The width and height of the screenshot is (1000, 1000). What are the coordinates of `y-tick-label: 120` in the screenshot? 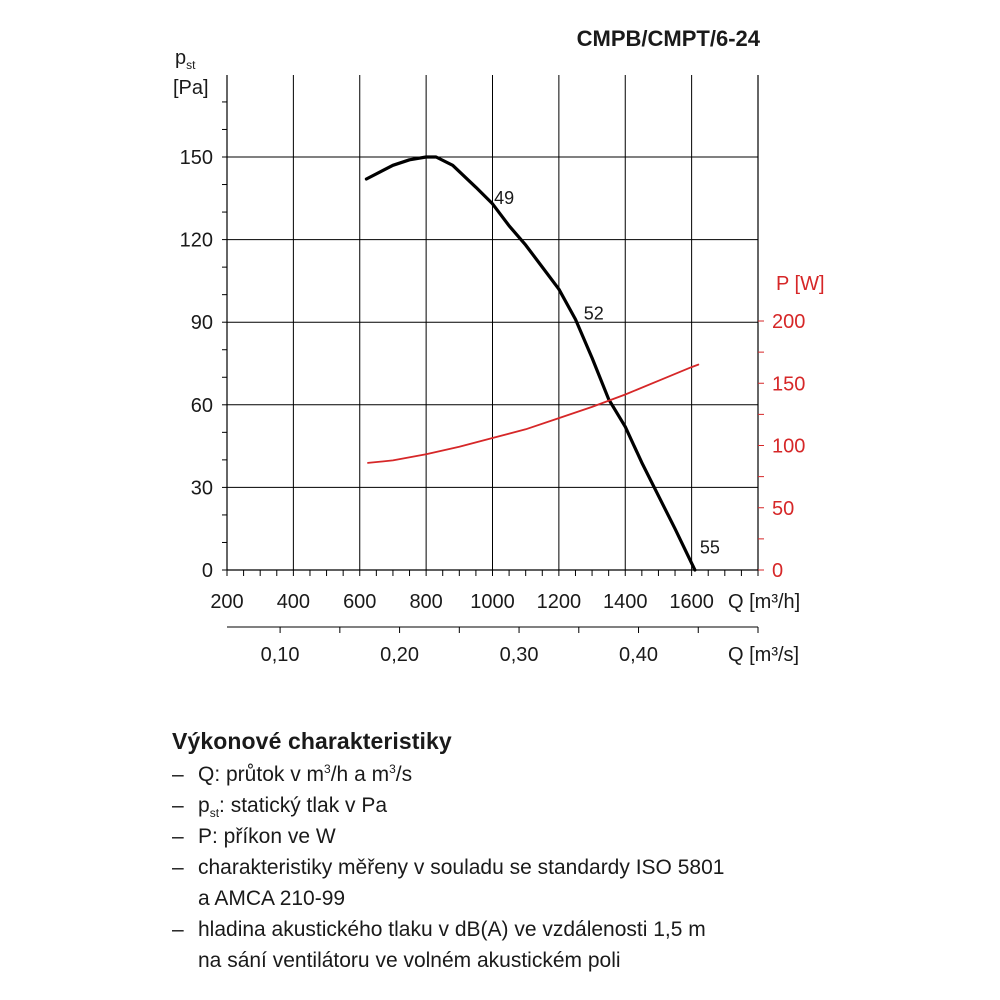 It's located at (196, 241).